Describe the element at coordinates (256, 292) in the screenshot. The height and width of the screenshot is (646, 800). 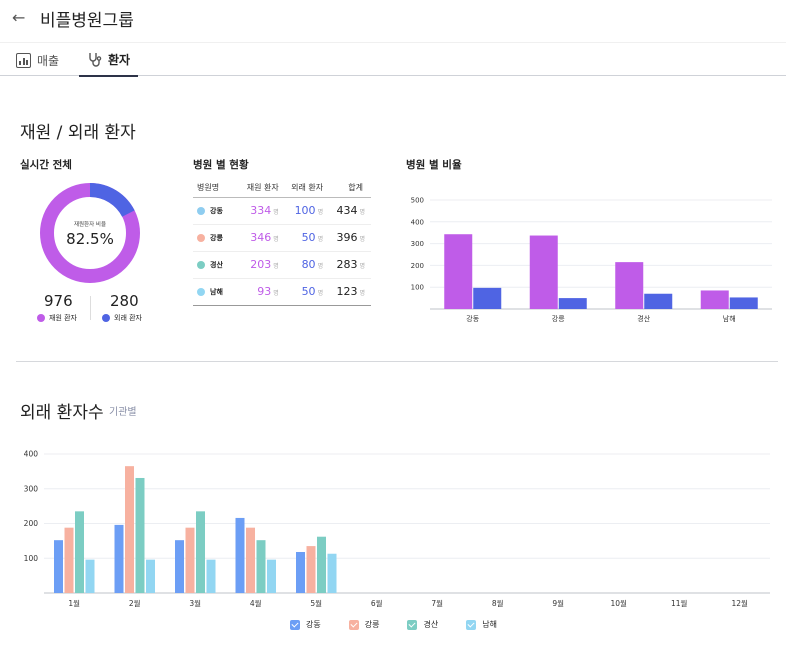
I see `inpatient-cell: 93 명` at that location.